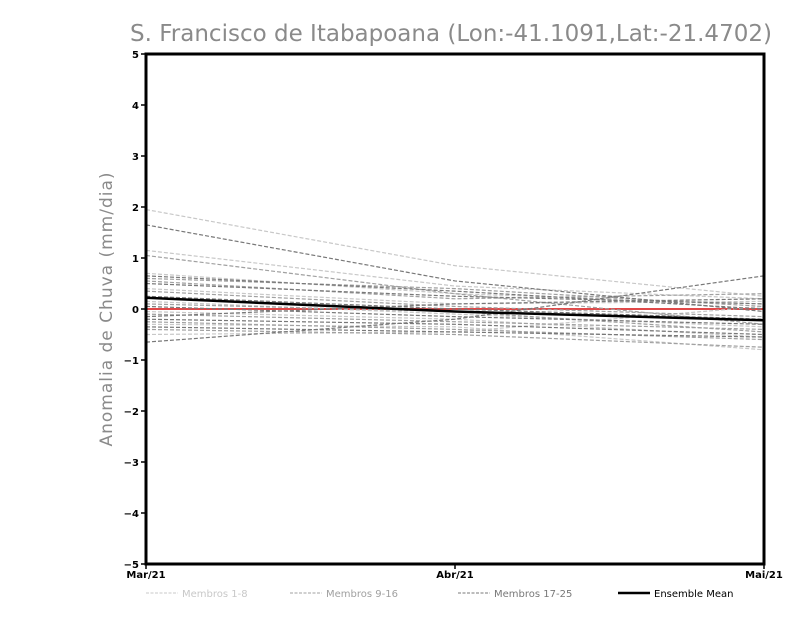  Describe the element at coordinates (764, 575) in the screenshot. I see `x-tick-label: Mai/21` at that location.